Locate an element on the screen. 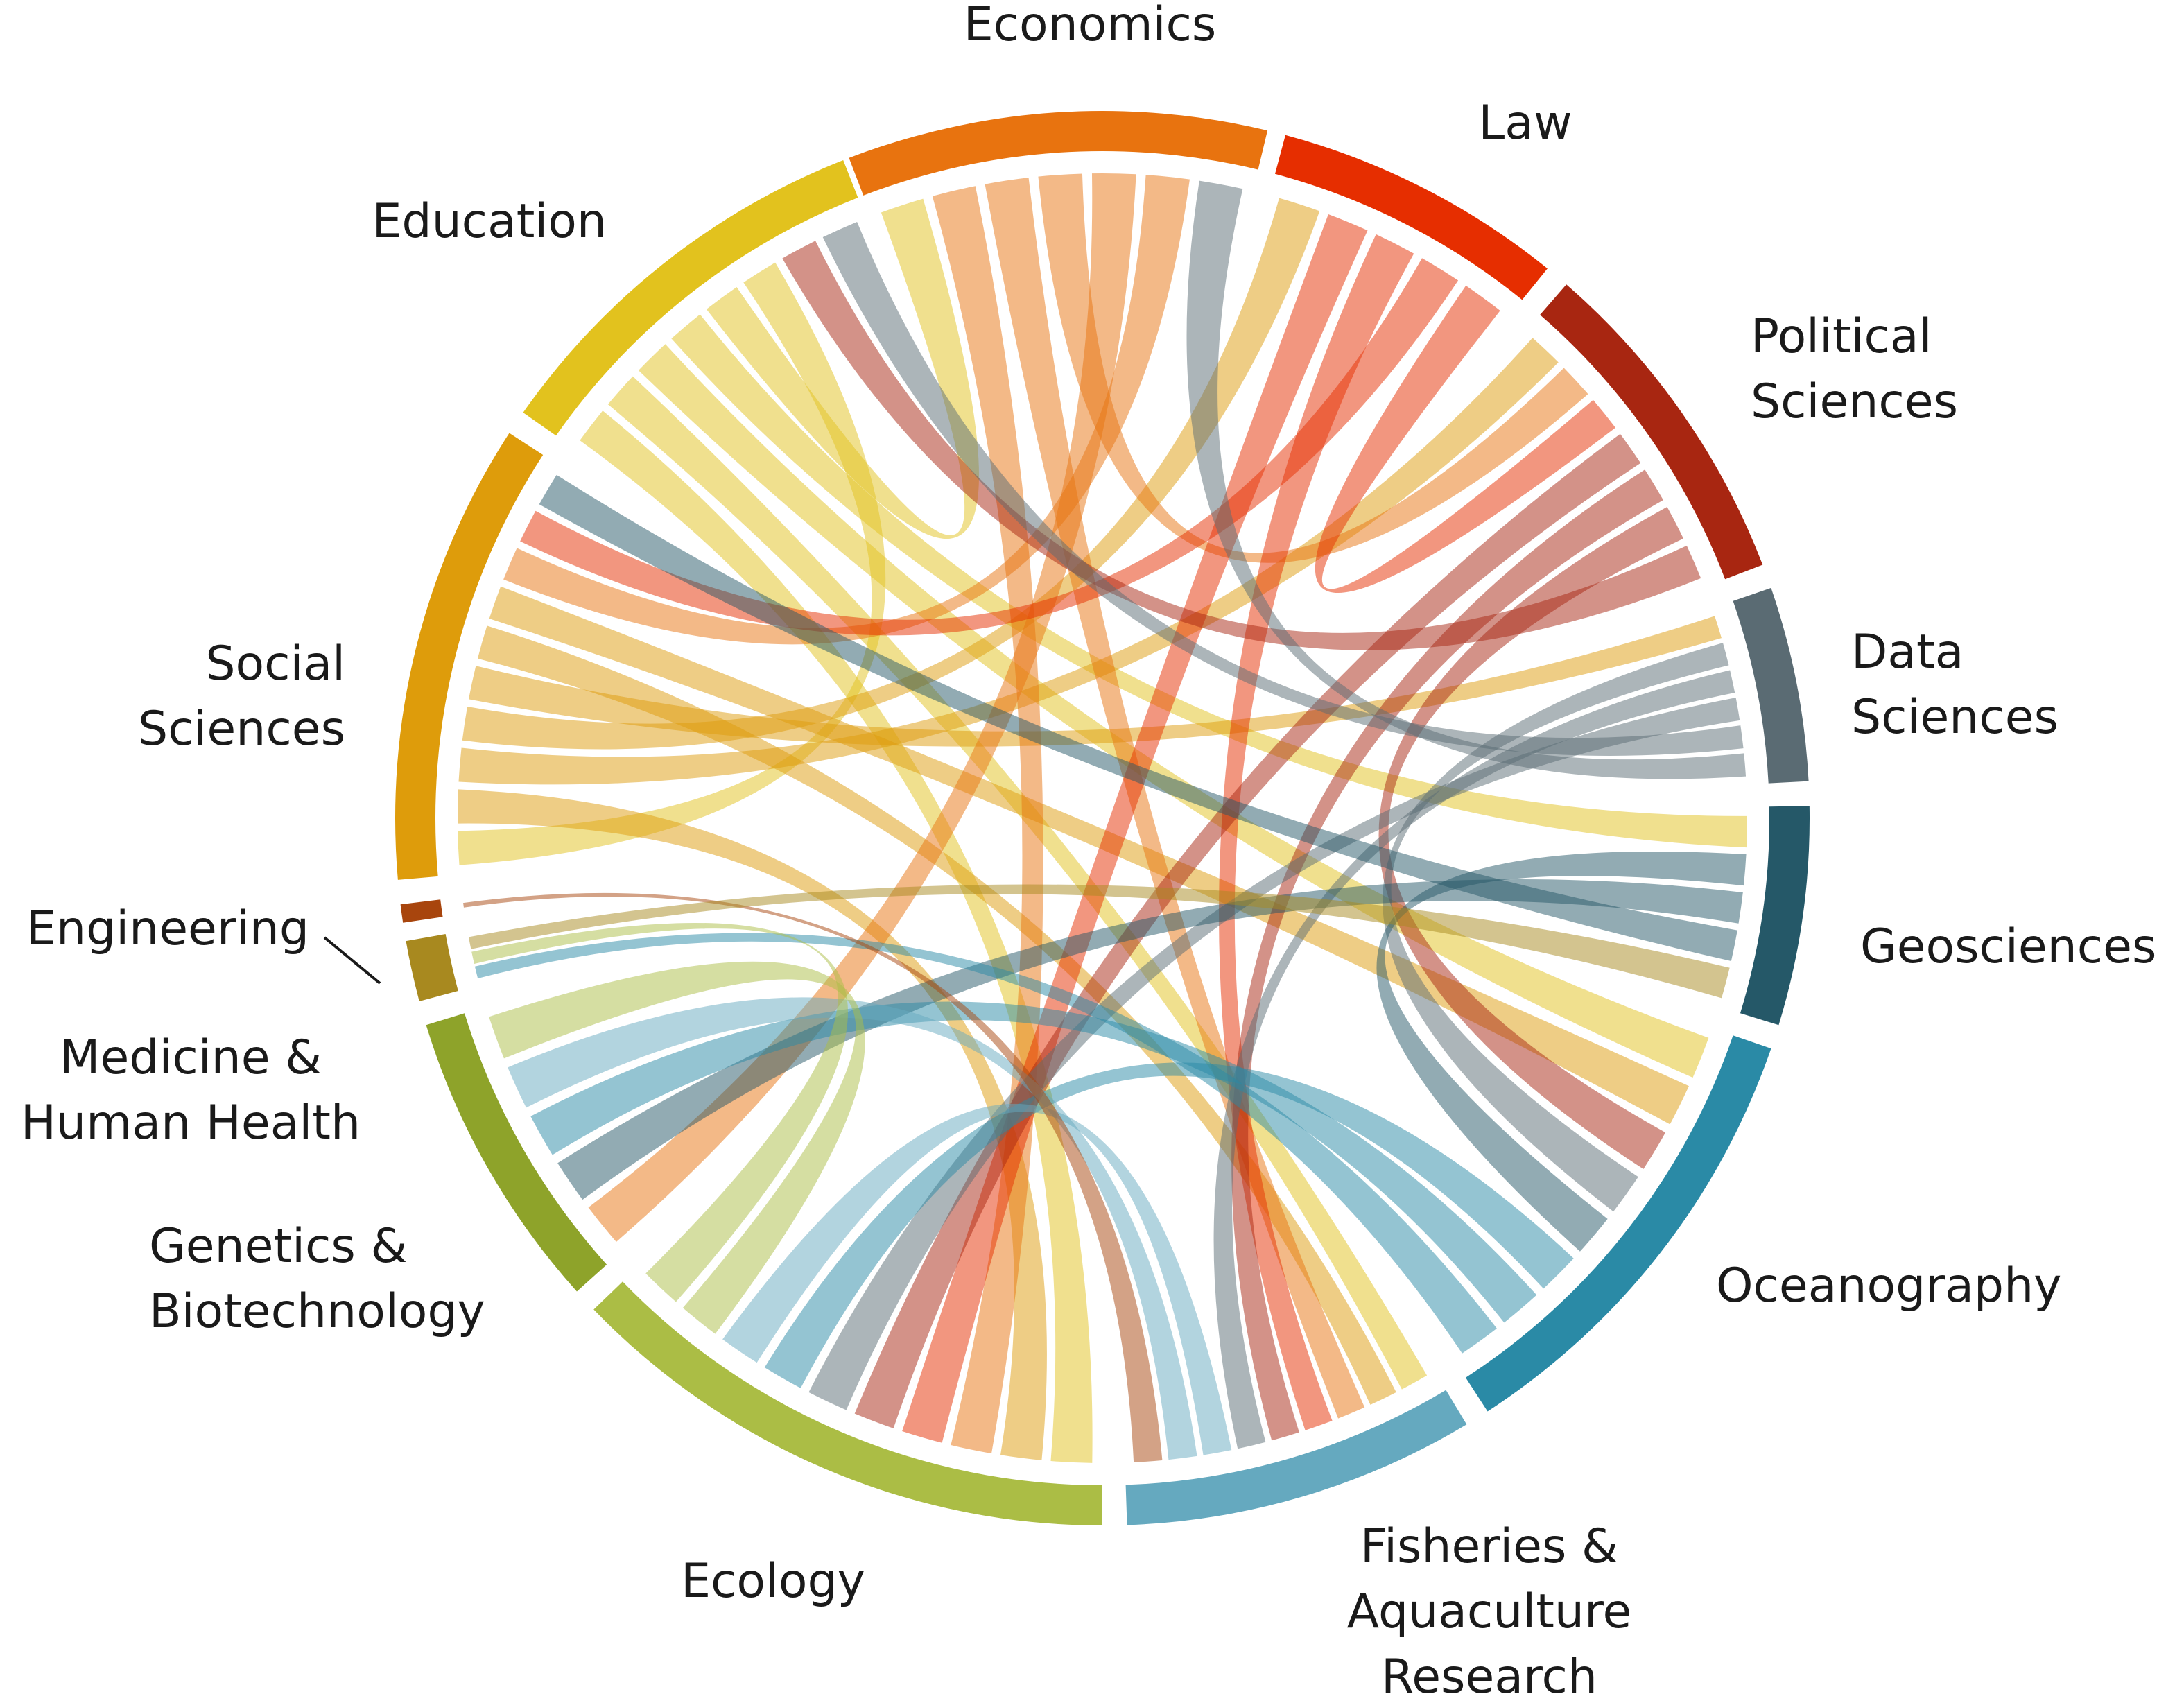 The height and width of the screenshot is (1703, 2184). segment-arc-ecology is located at coordinates (848, 1403).